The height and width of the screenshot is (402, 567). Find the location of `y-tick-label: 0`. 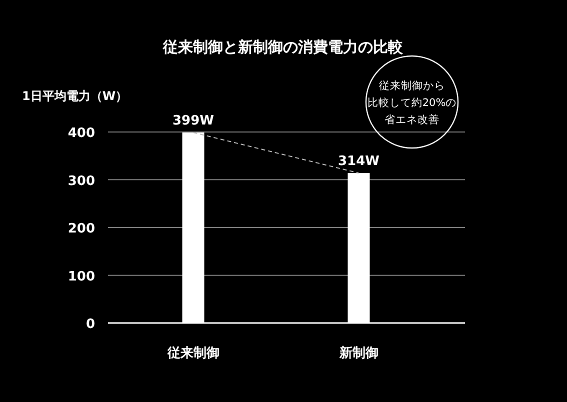

y-tick-label: 0 is located at coordinates (90, 324).